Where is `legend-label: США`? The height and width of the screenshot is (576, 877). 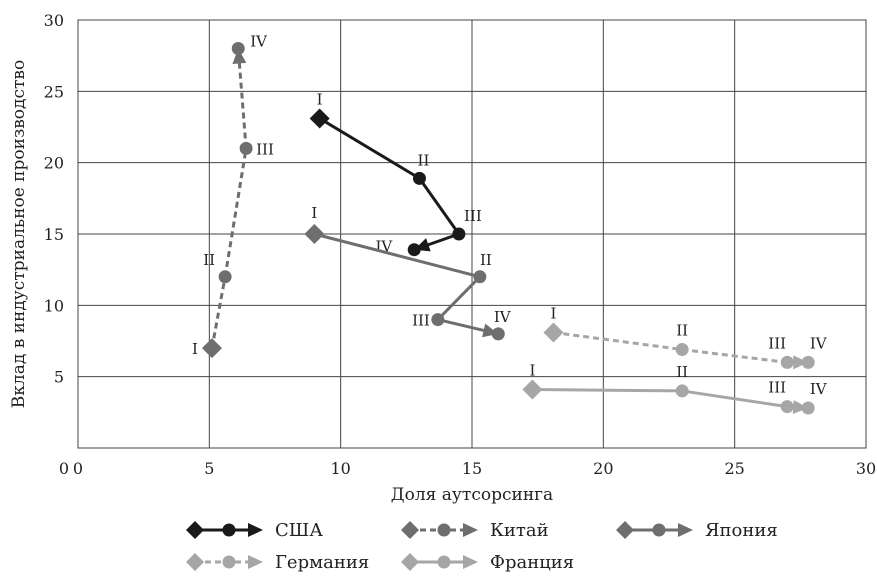 legend-label: США is located at coordinates (299, 530).